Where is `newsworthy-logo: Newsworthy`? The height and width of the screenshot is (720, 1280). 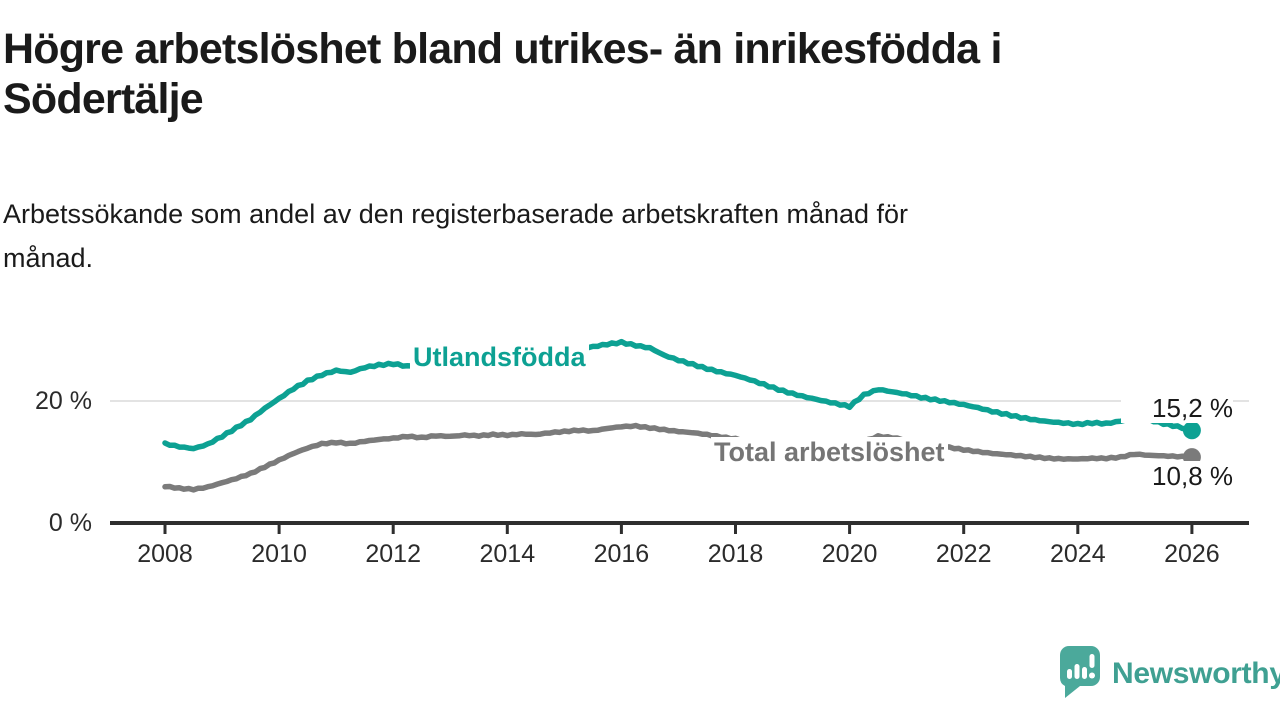
newsworthy-logo: Newsworthy is located at coordinates (1168, 674).